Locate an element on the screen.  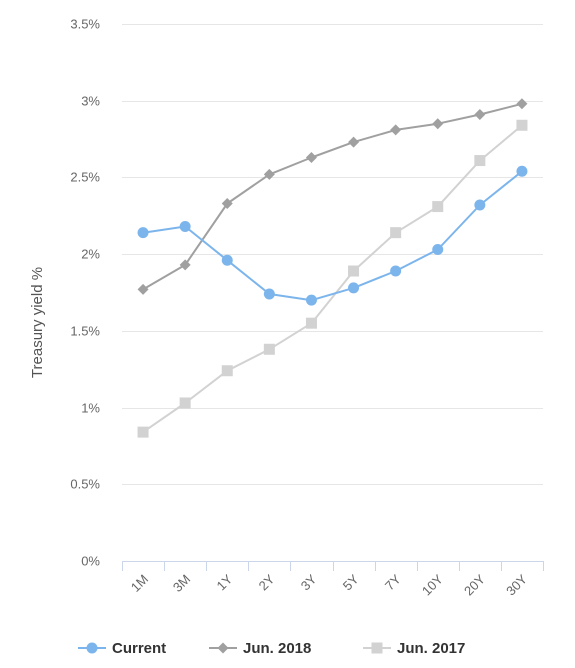
x-tick-label: 7Y is located at coordinates (393, 582).